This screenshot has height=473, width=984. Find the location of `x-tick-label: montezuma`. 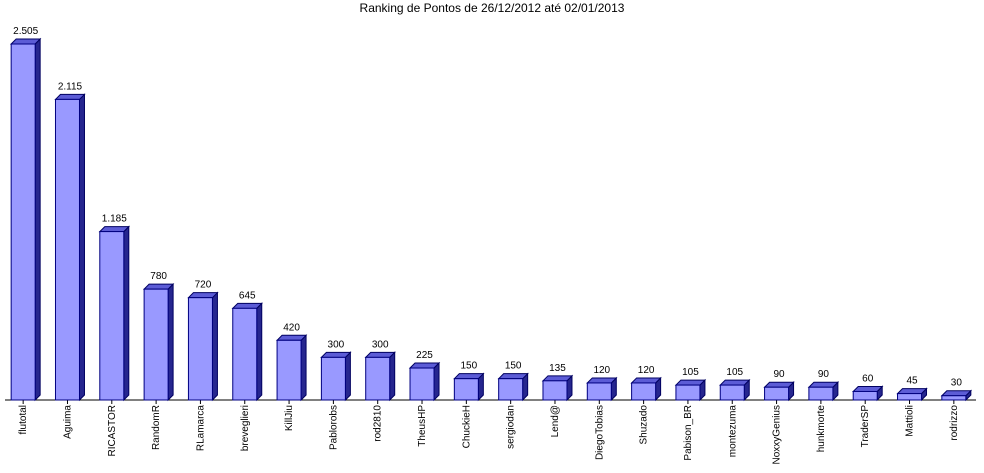

x-tick-label: montezuma is located at coordinates (732, 431).